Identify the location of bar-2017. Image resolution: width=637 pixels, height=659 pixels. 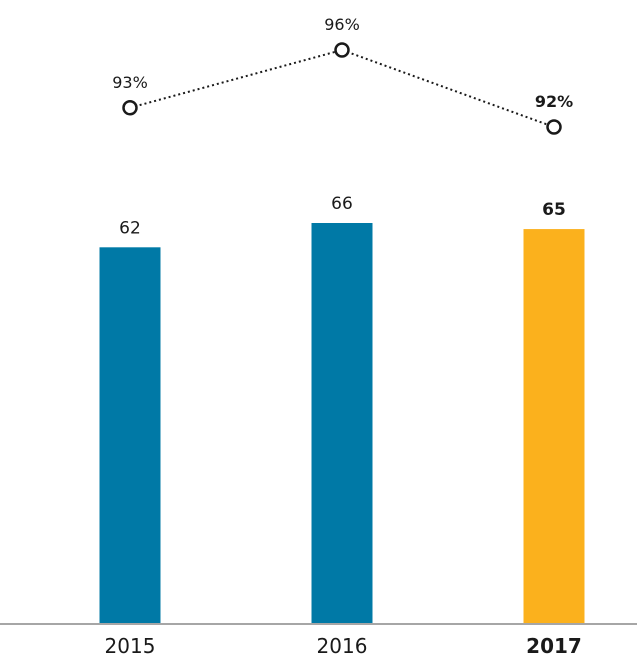
(554, 427).